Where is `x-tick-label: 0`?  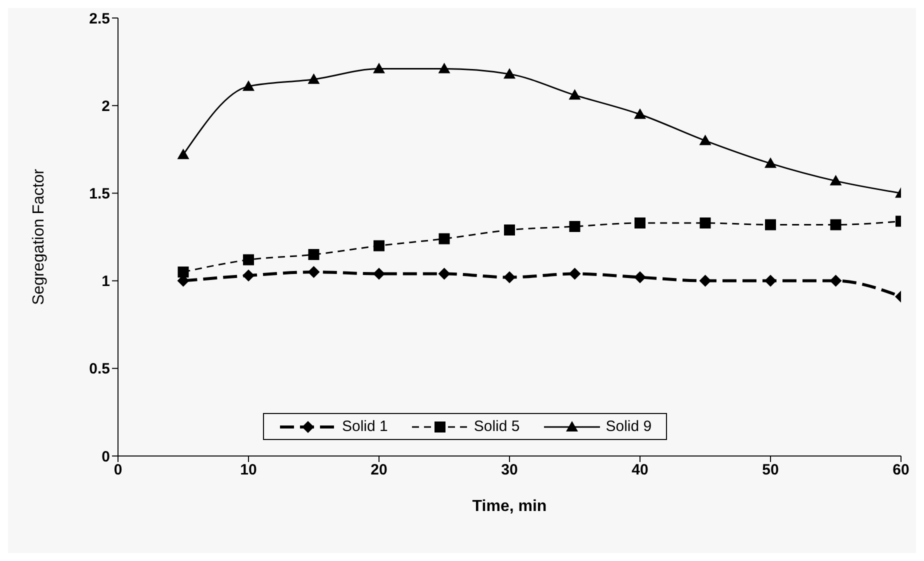 x-tick-label: 0 is located at coordinates (118, 470).